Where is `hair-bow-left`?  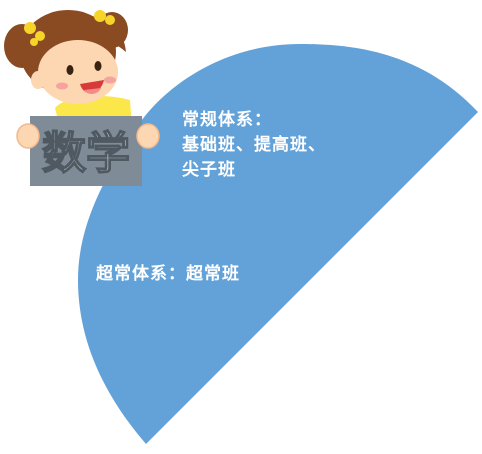
hair-bow-left is located at coordinates (34, 34).